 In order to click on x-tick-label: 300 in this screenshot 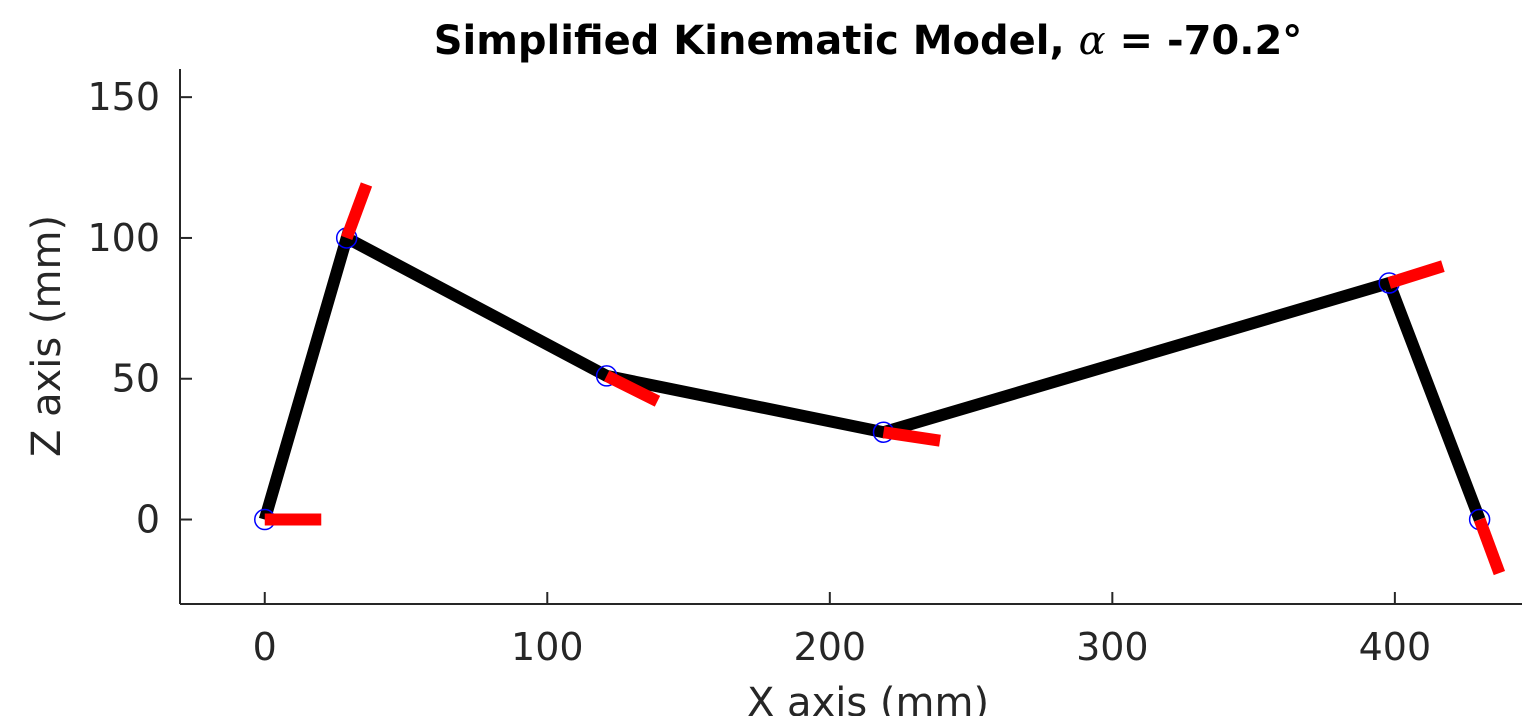, I will do `click(1112, 647)`.